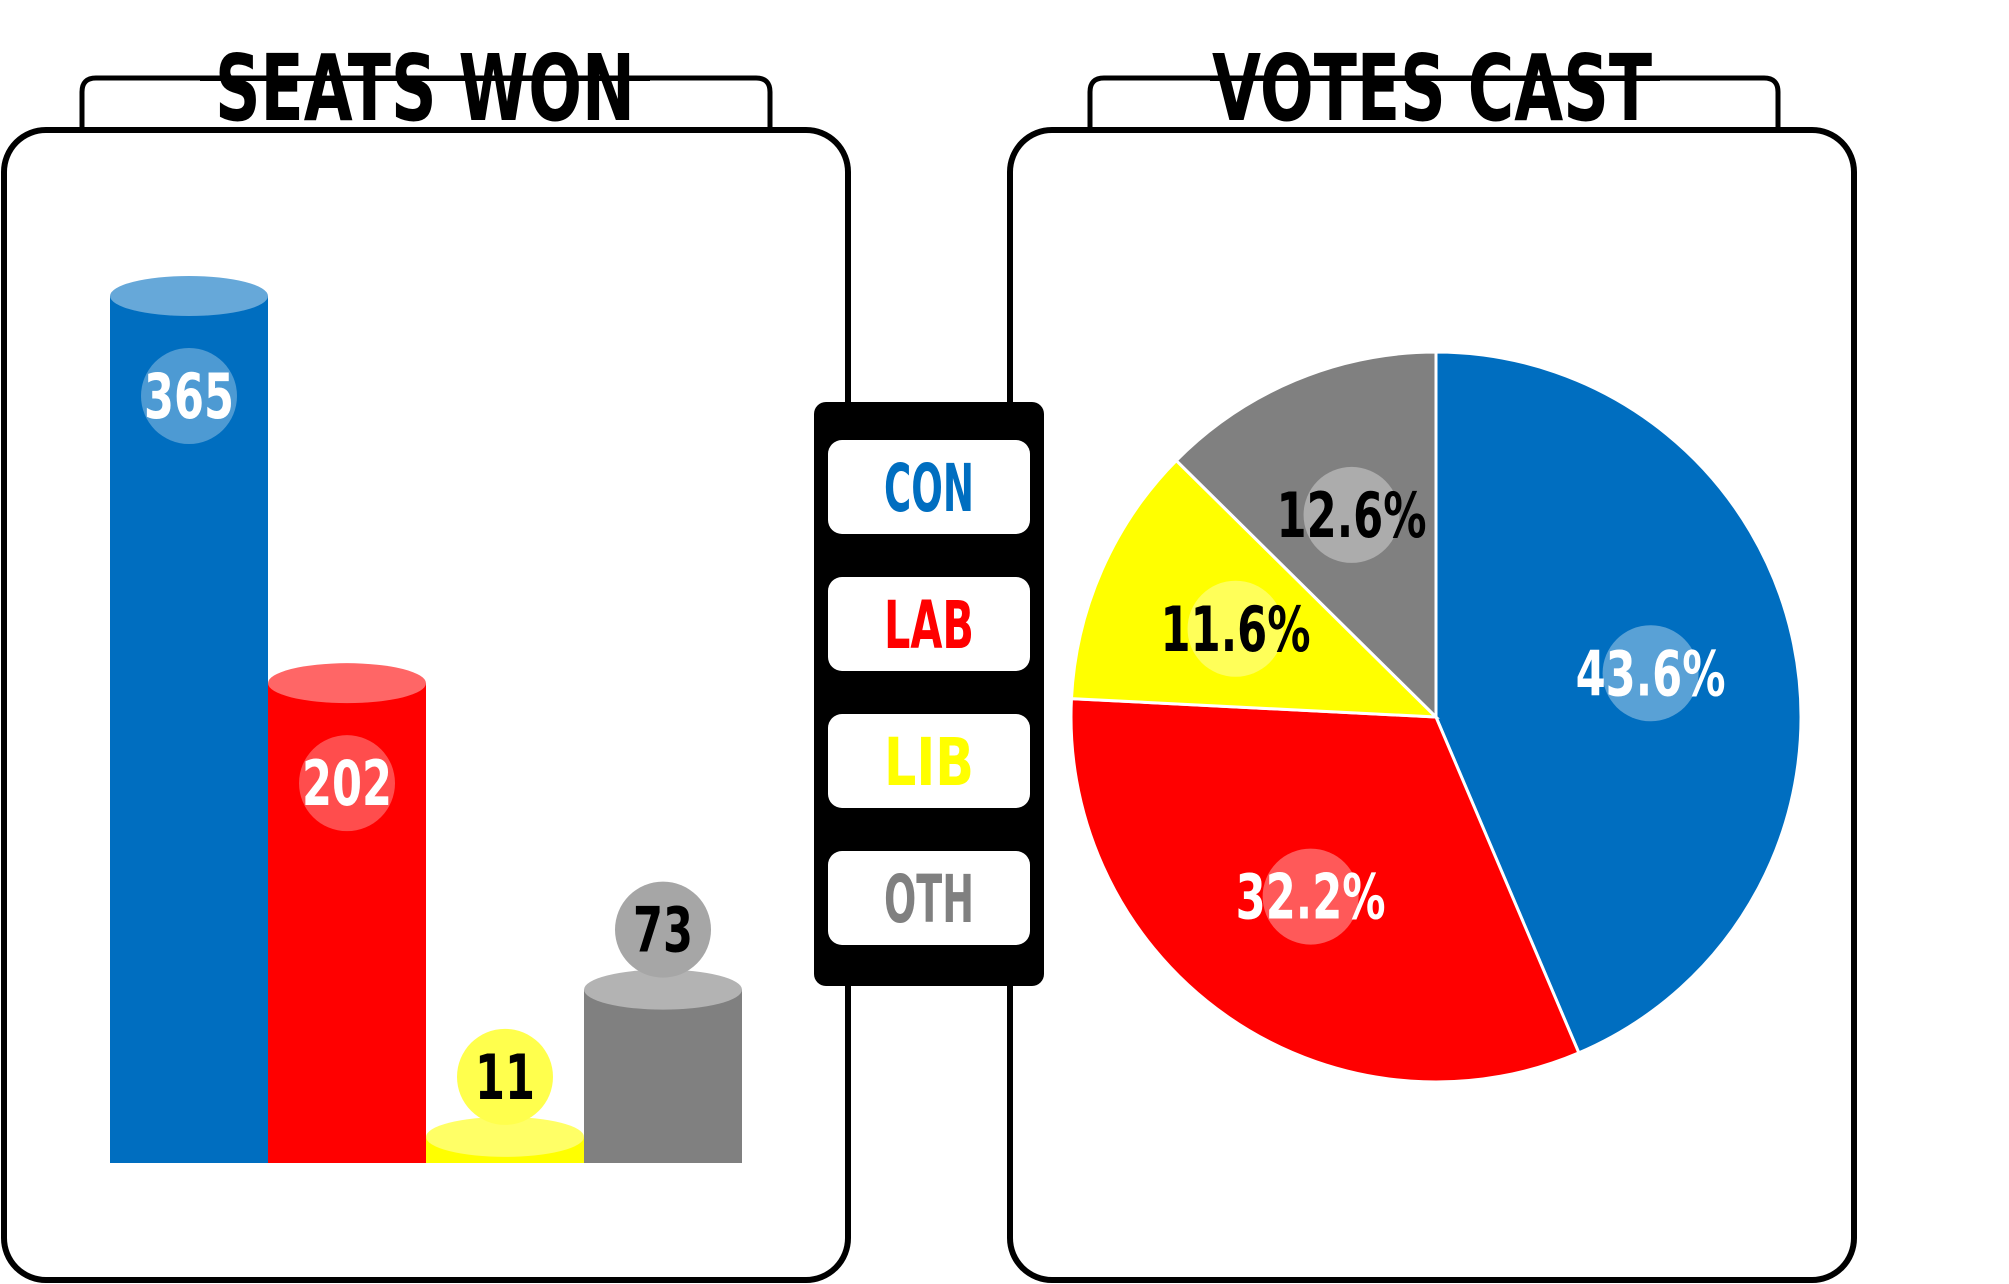 The image size is (2009, 1284). I want to click on bar-lab: 202, so click(347, 913).